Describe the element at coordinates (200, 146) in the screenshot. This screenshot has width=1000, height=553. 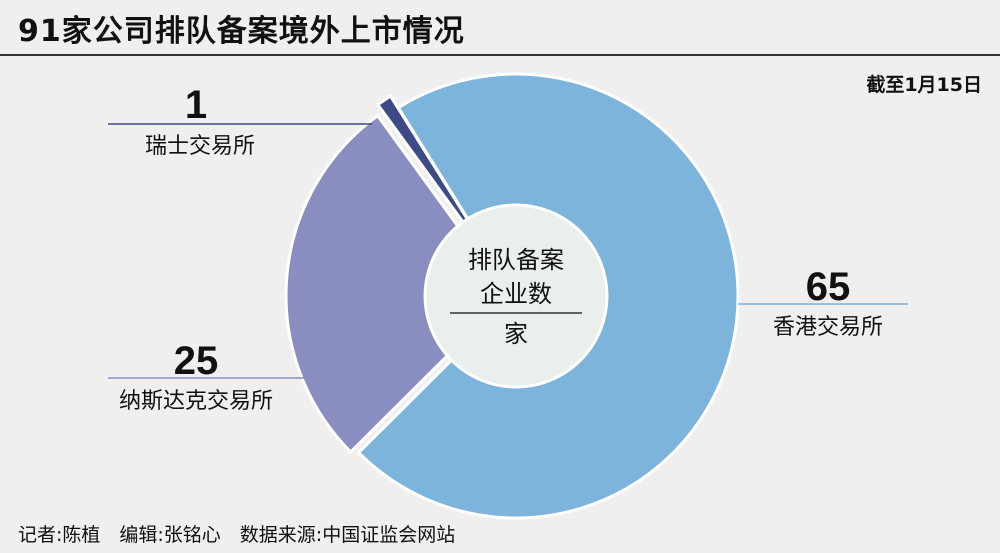
I see `category-label-swiss: 瑞士交易所` at that location.